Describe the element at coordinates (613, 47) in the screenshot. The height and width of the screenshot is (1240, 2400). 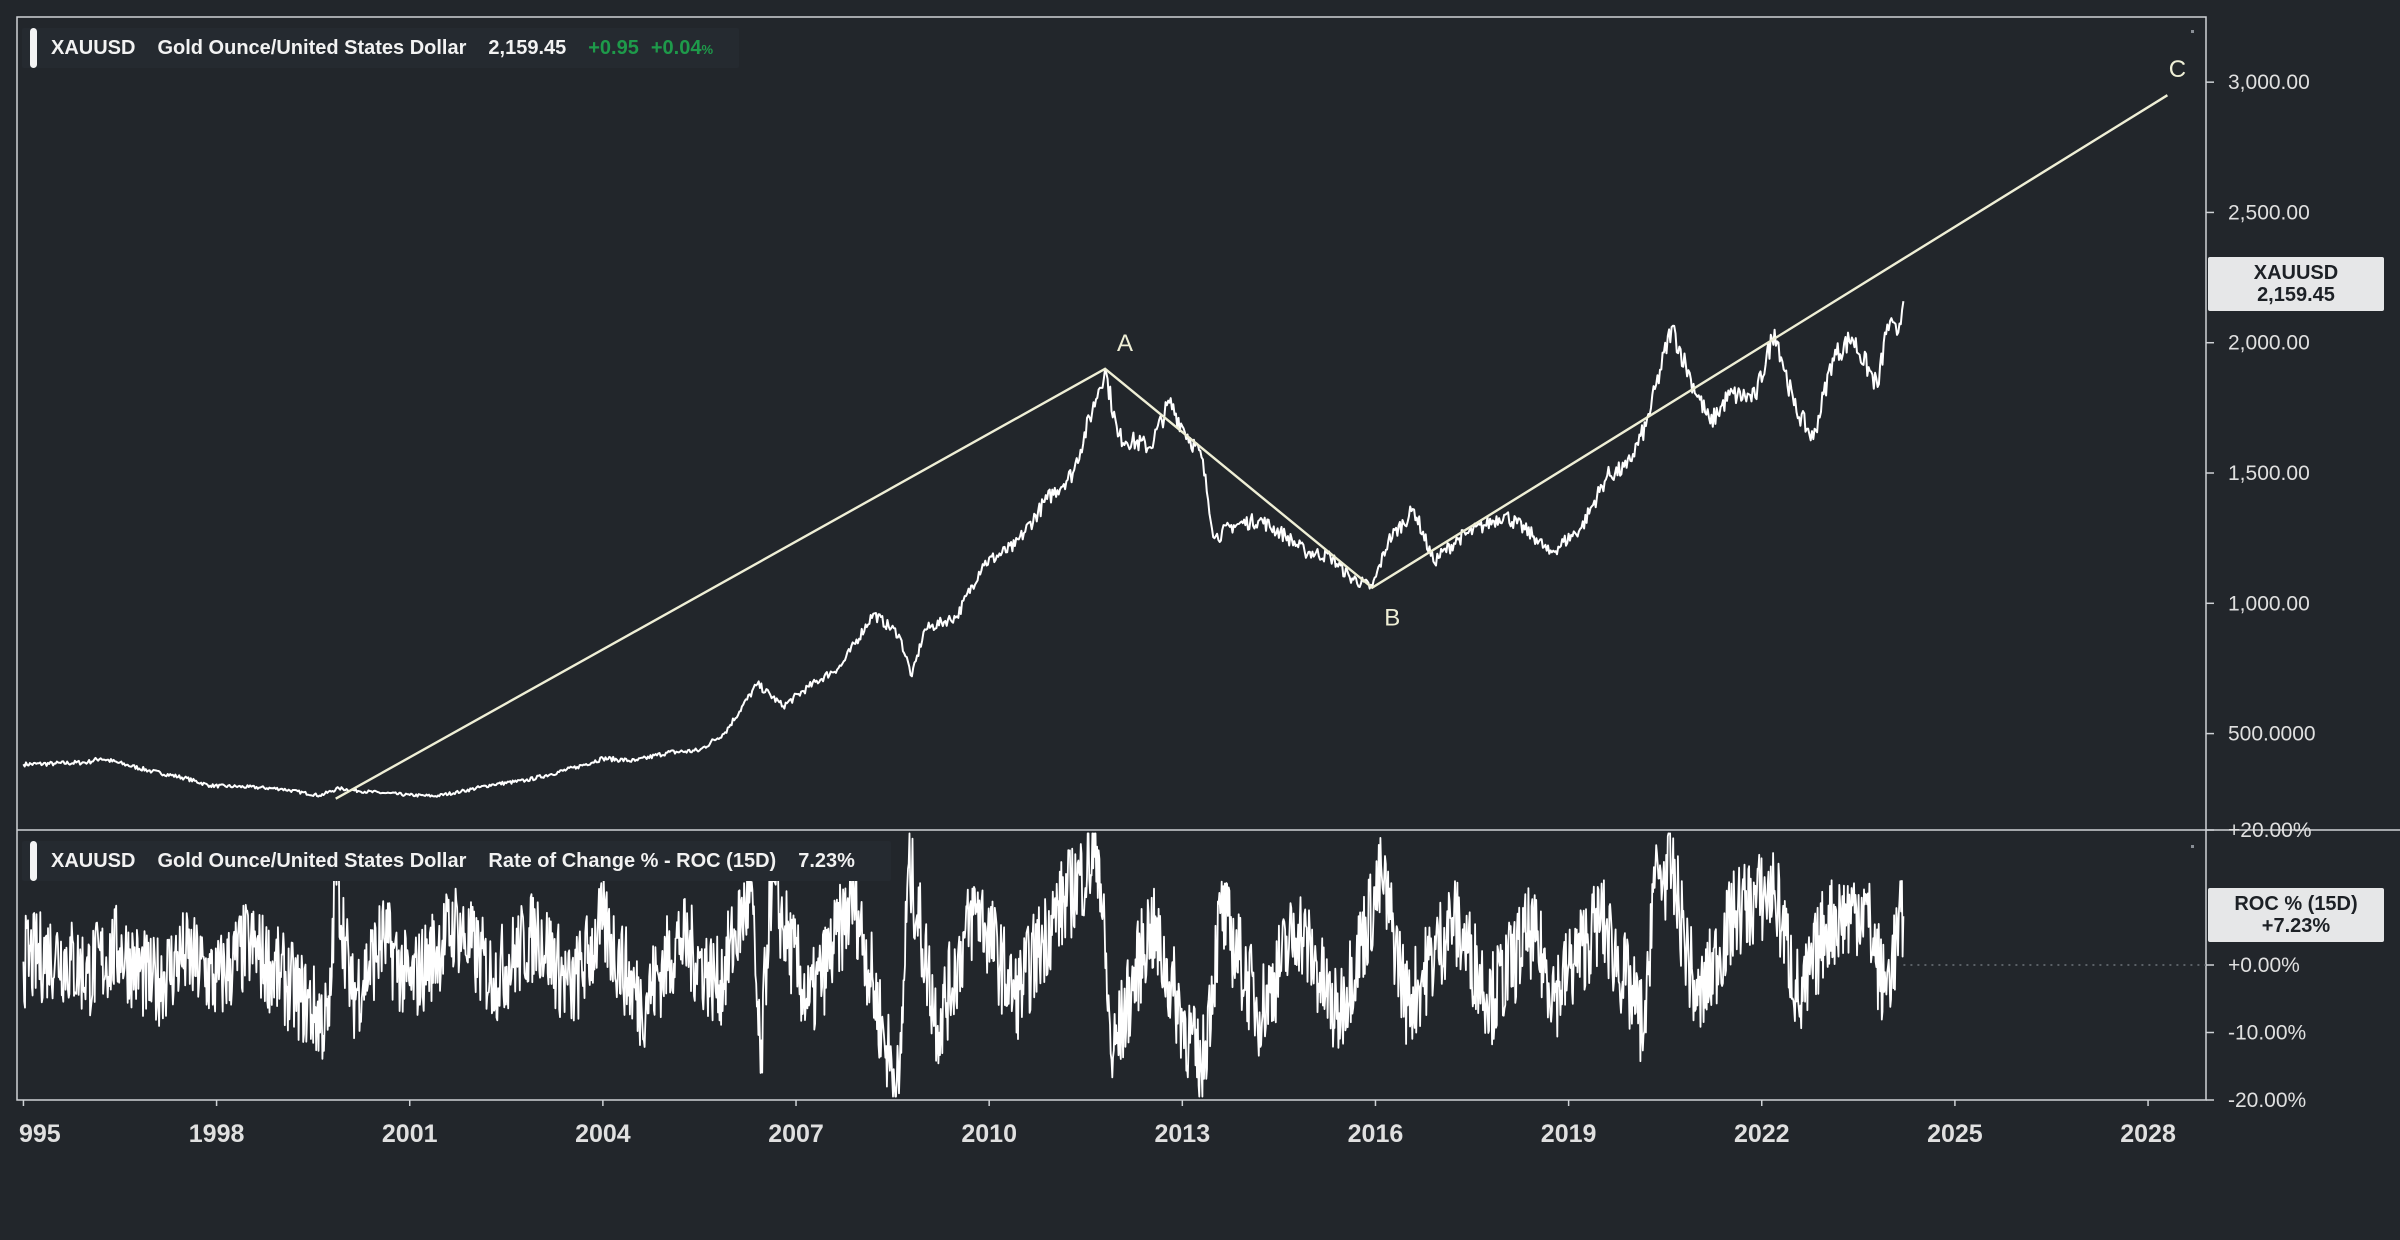
I see `legend-change: +0.95` at that location.